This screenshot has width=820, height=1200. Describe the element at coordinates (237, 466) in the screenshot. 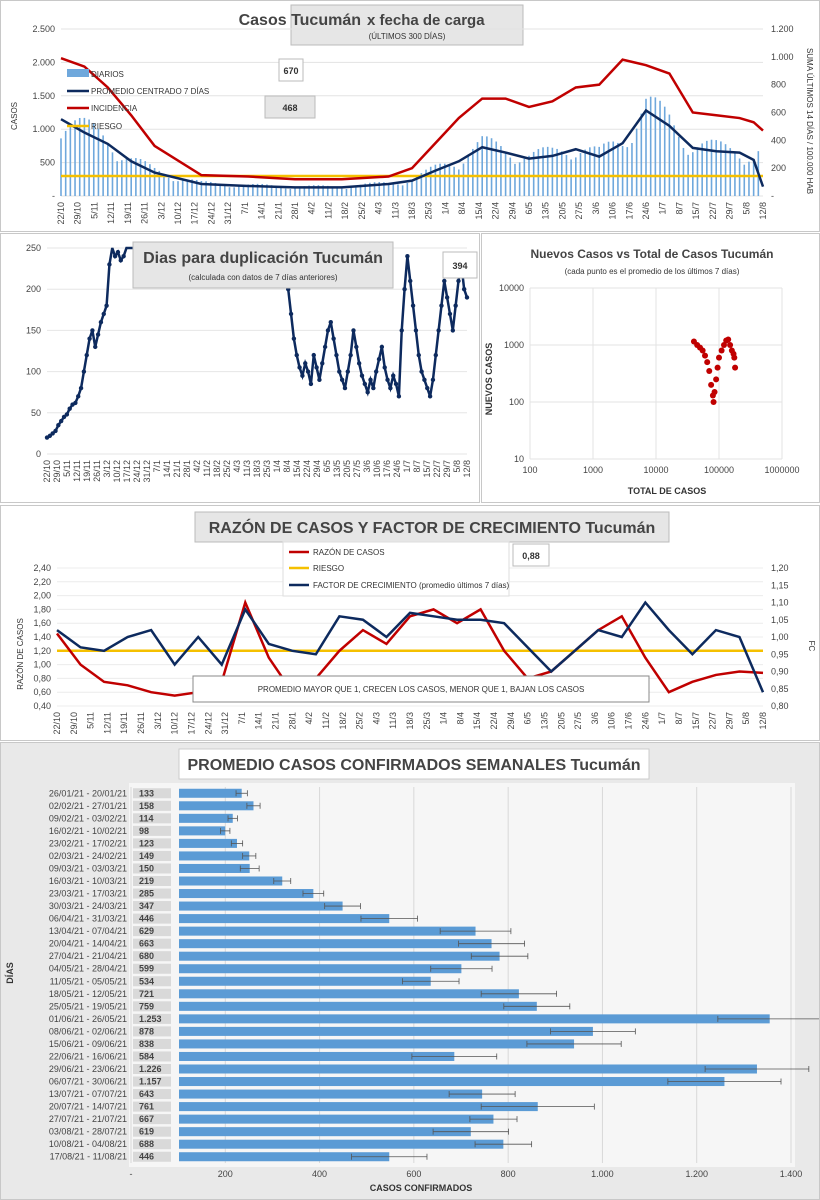

I see `duplicacion-x-tick: 4/3` at that location.